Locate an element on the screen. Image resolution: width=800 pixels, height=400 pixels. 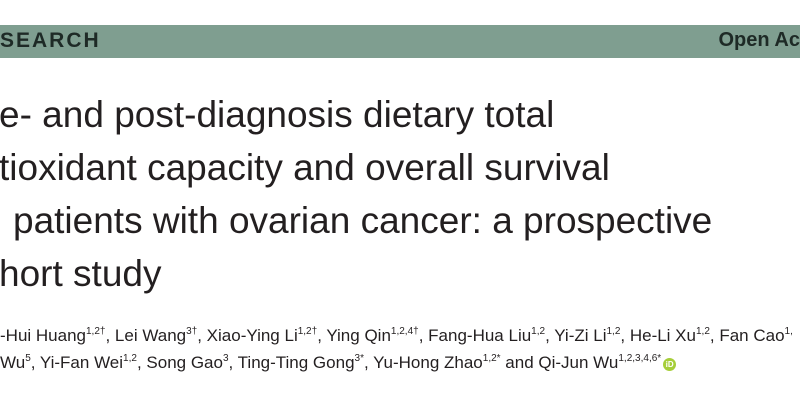
affiliation: 3 is located at coordinates (225, 358).